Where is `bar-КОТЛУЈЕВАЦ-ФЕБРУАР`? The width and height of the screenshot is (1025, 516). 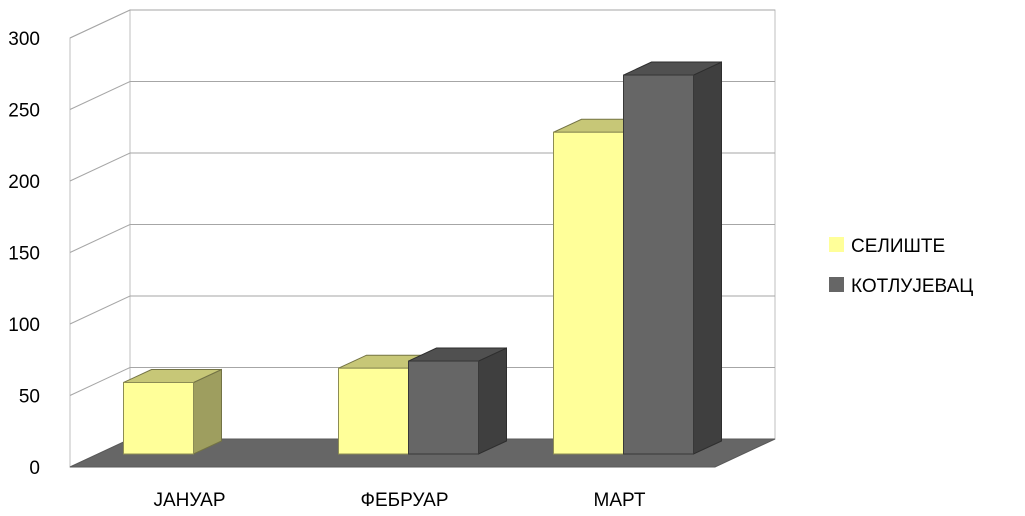 bar-КОТЛУЈЕВАЦ-ФЕБРУАР is located at coordinates (457, 401).